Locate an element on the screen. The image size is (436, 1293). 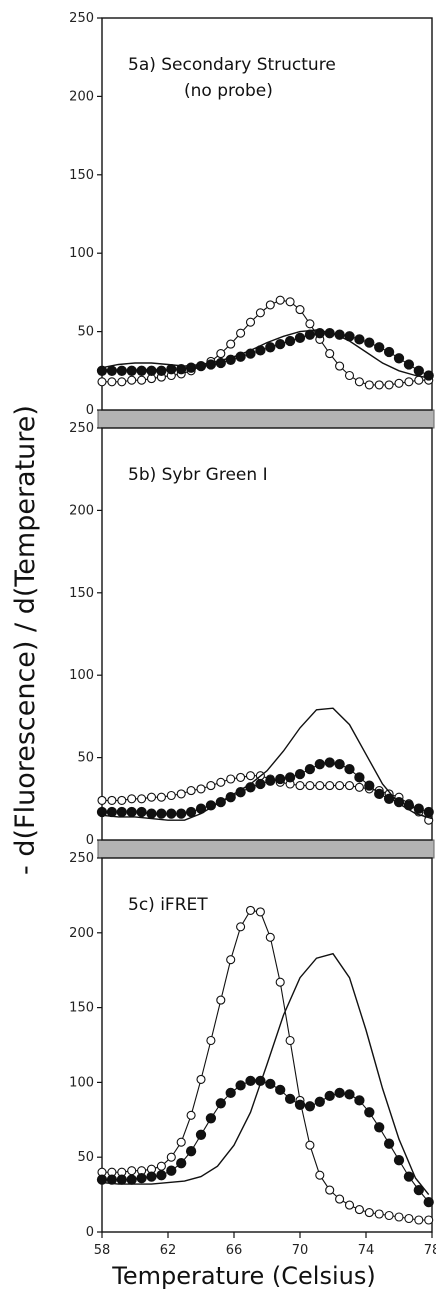
x-axis-title: Temperature (Celsius) is located at coordinates (243, 1276).